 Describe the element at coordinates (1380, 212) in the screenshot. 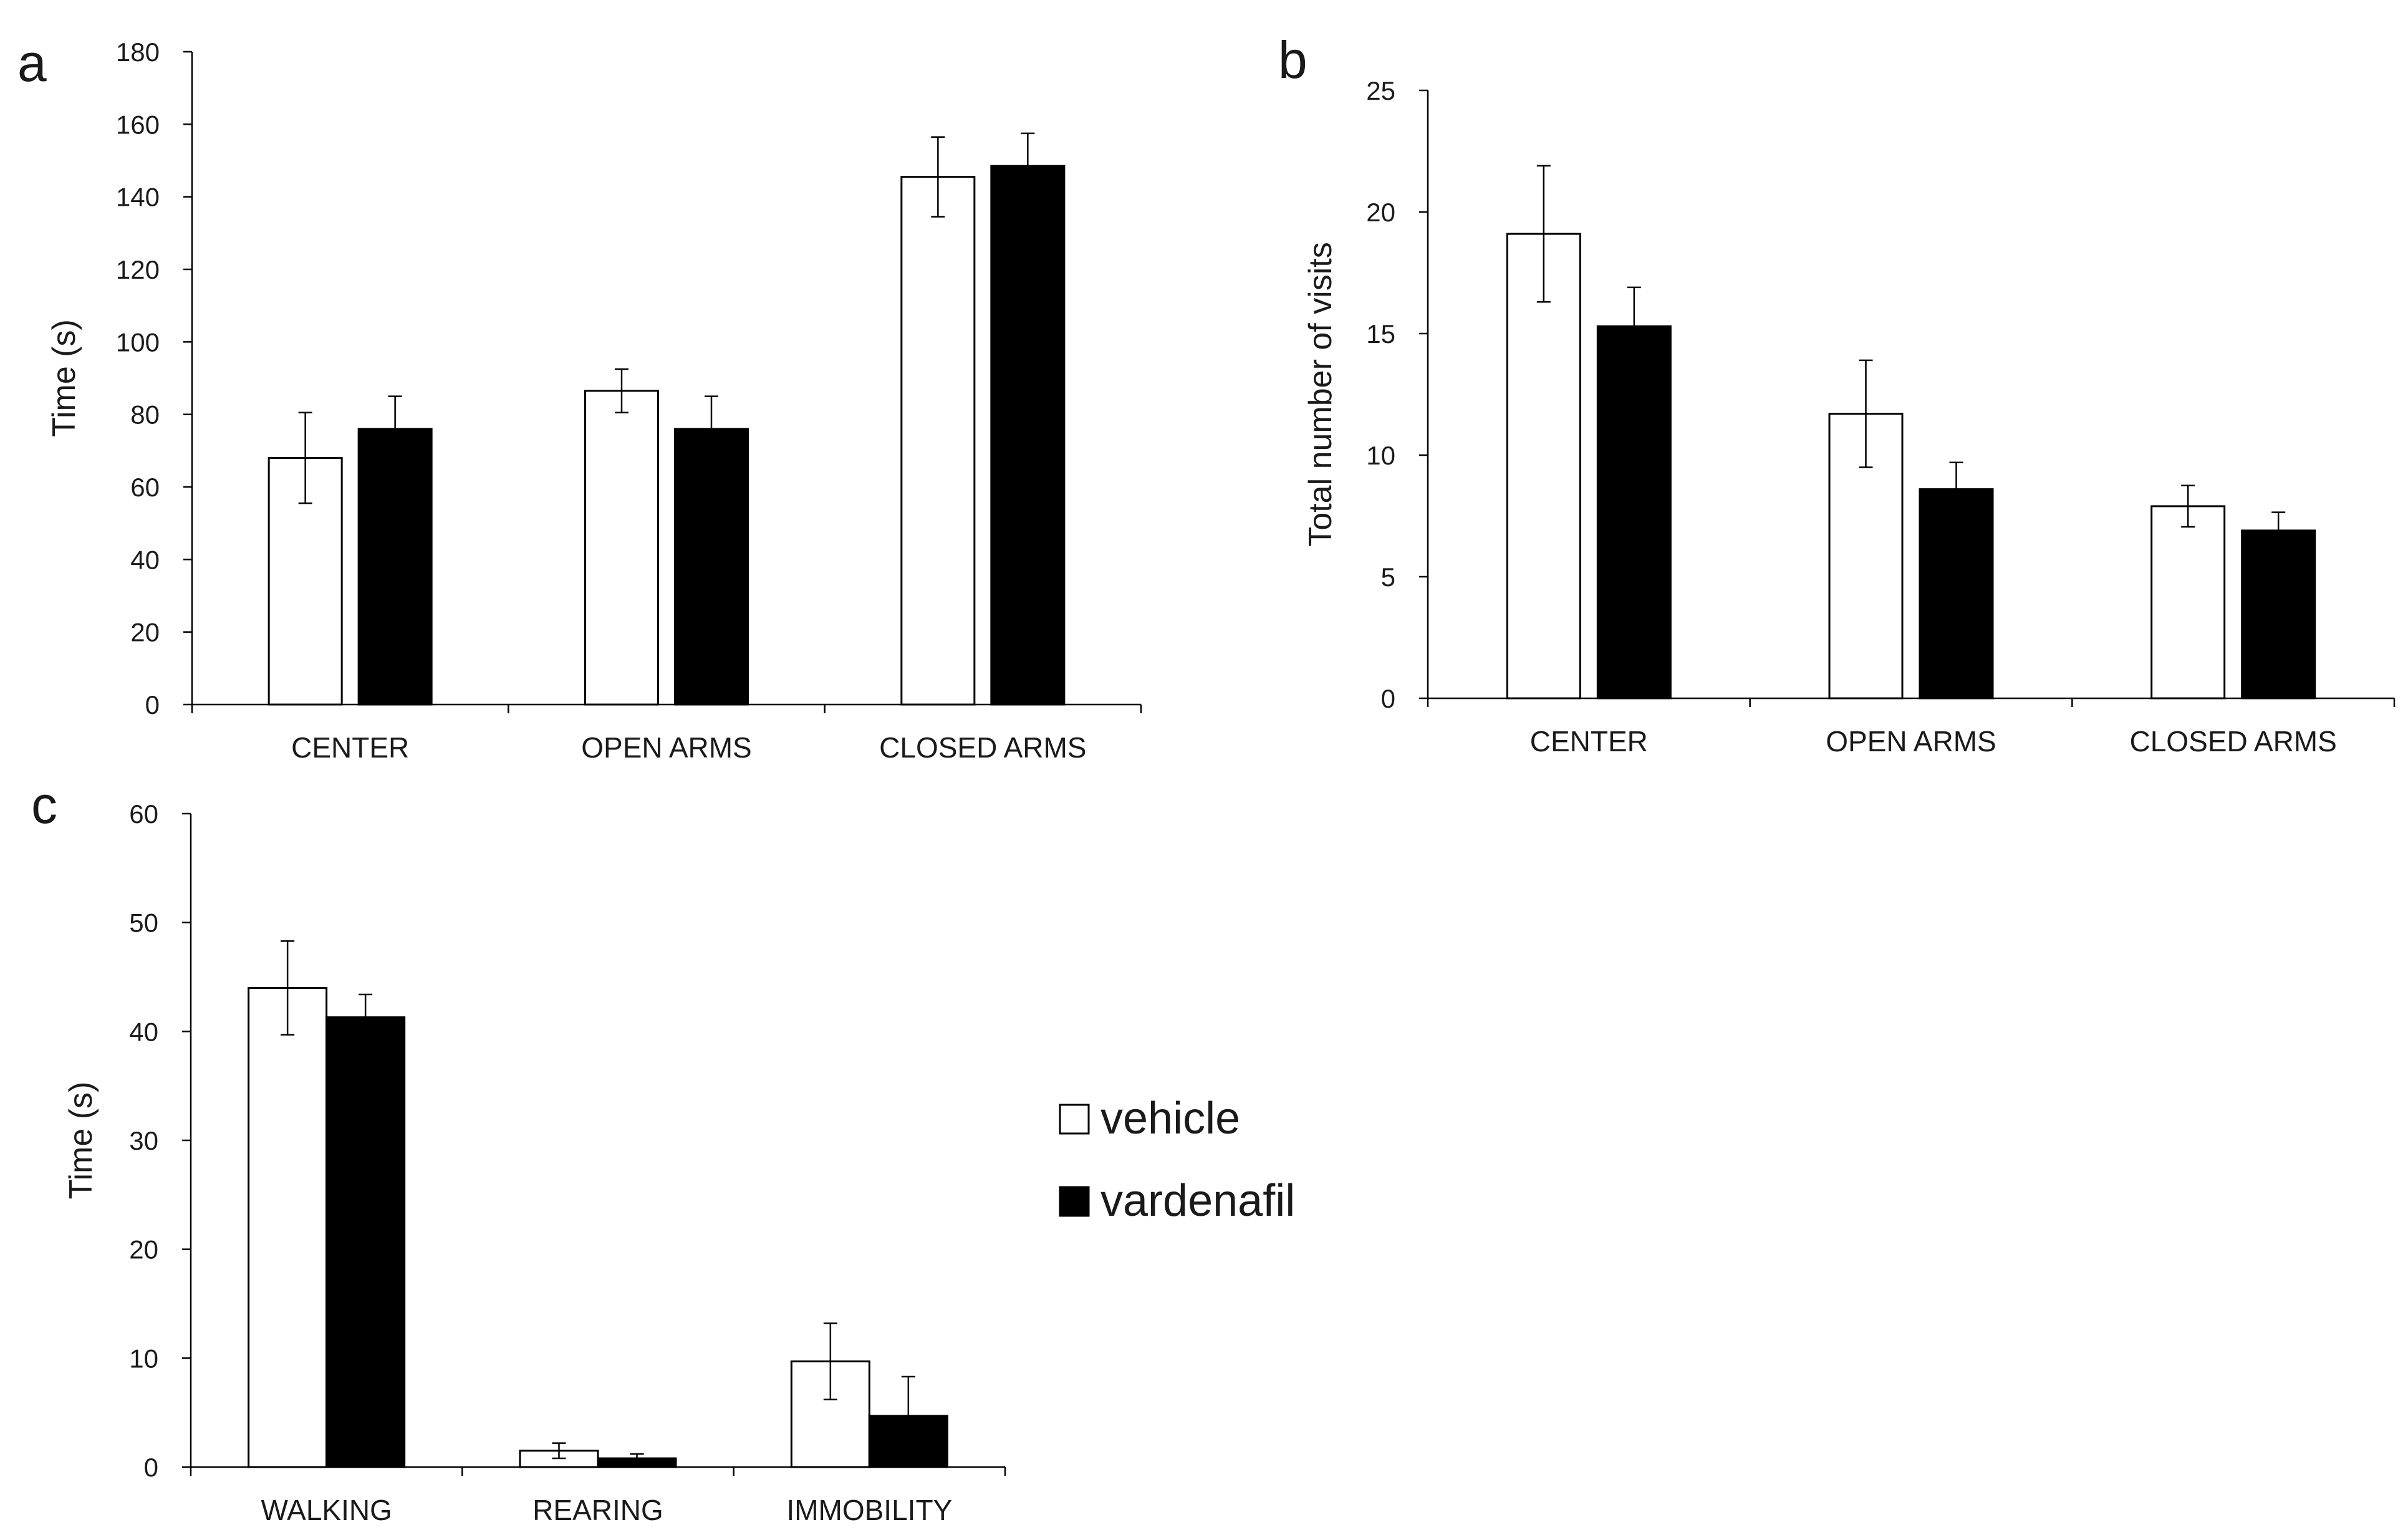

I see `panel-b-y-tick-label: 20` at that location.